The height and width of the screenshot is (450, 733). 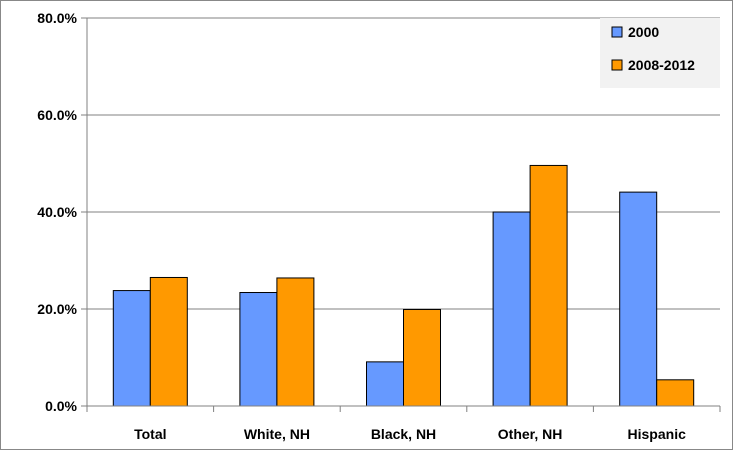 What do you see at coordinates (660, 53) in the screenshot?
I see `legend: 2000 2008-2012` at bounding box center [660, 53].